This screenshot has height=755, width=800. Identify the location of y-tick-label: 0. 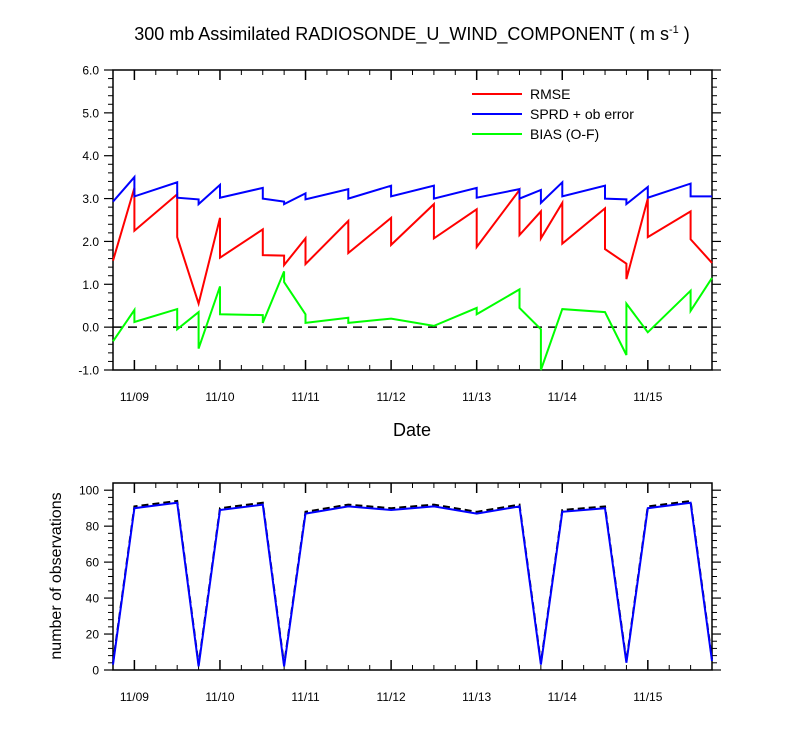
(95, 671).